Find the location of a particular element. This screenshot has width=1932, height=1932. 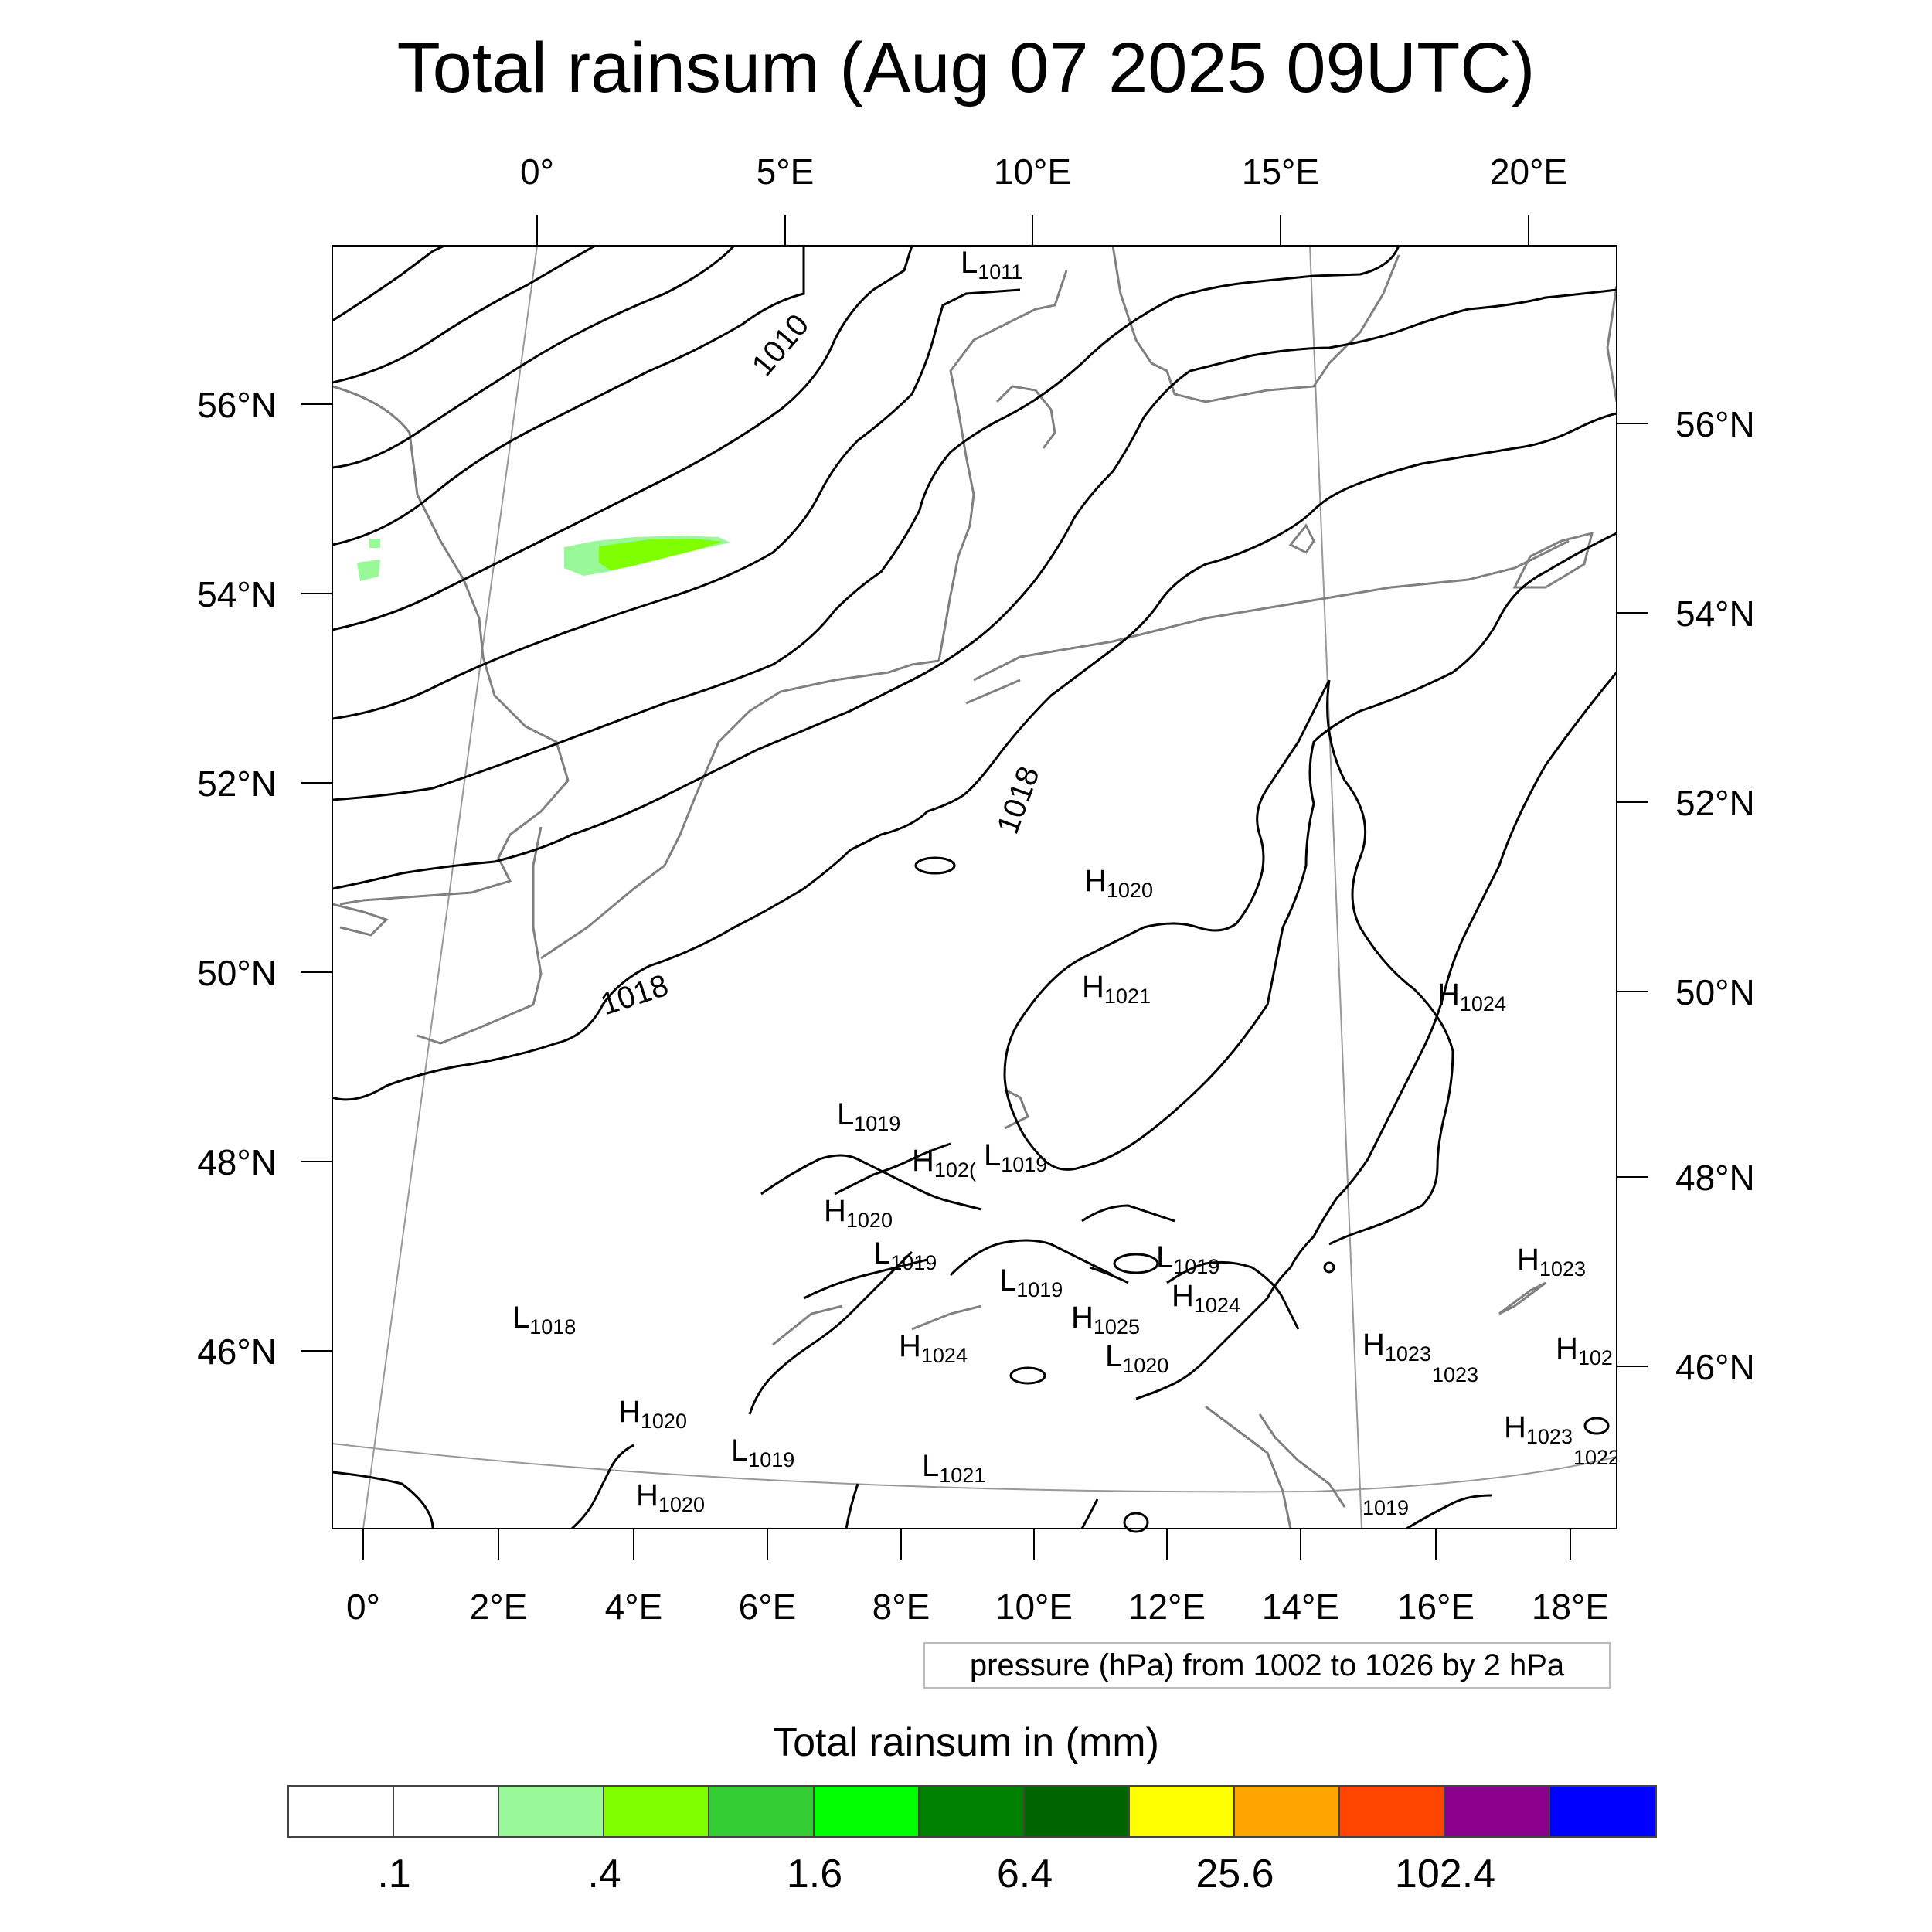

left-lat-label: 52°N is located at coordinates (237, 784).